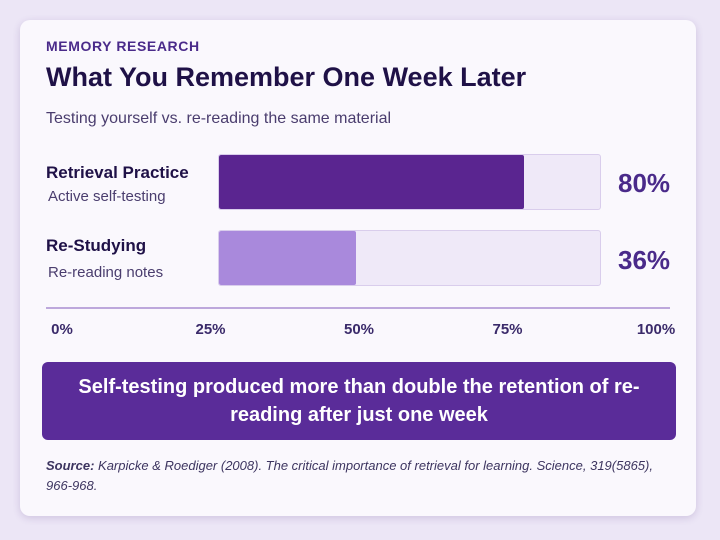 The width and height of the screenshot is (720, 540). I want to click on value-label-retrieval: 80%, so click(644, 183).